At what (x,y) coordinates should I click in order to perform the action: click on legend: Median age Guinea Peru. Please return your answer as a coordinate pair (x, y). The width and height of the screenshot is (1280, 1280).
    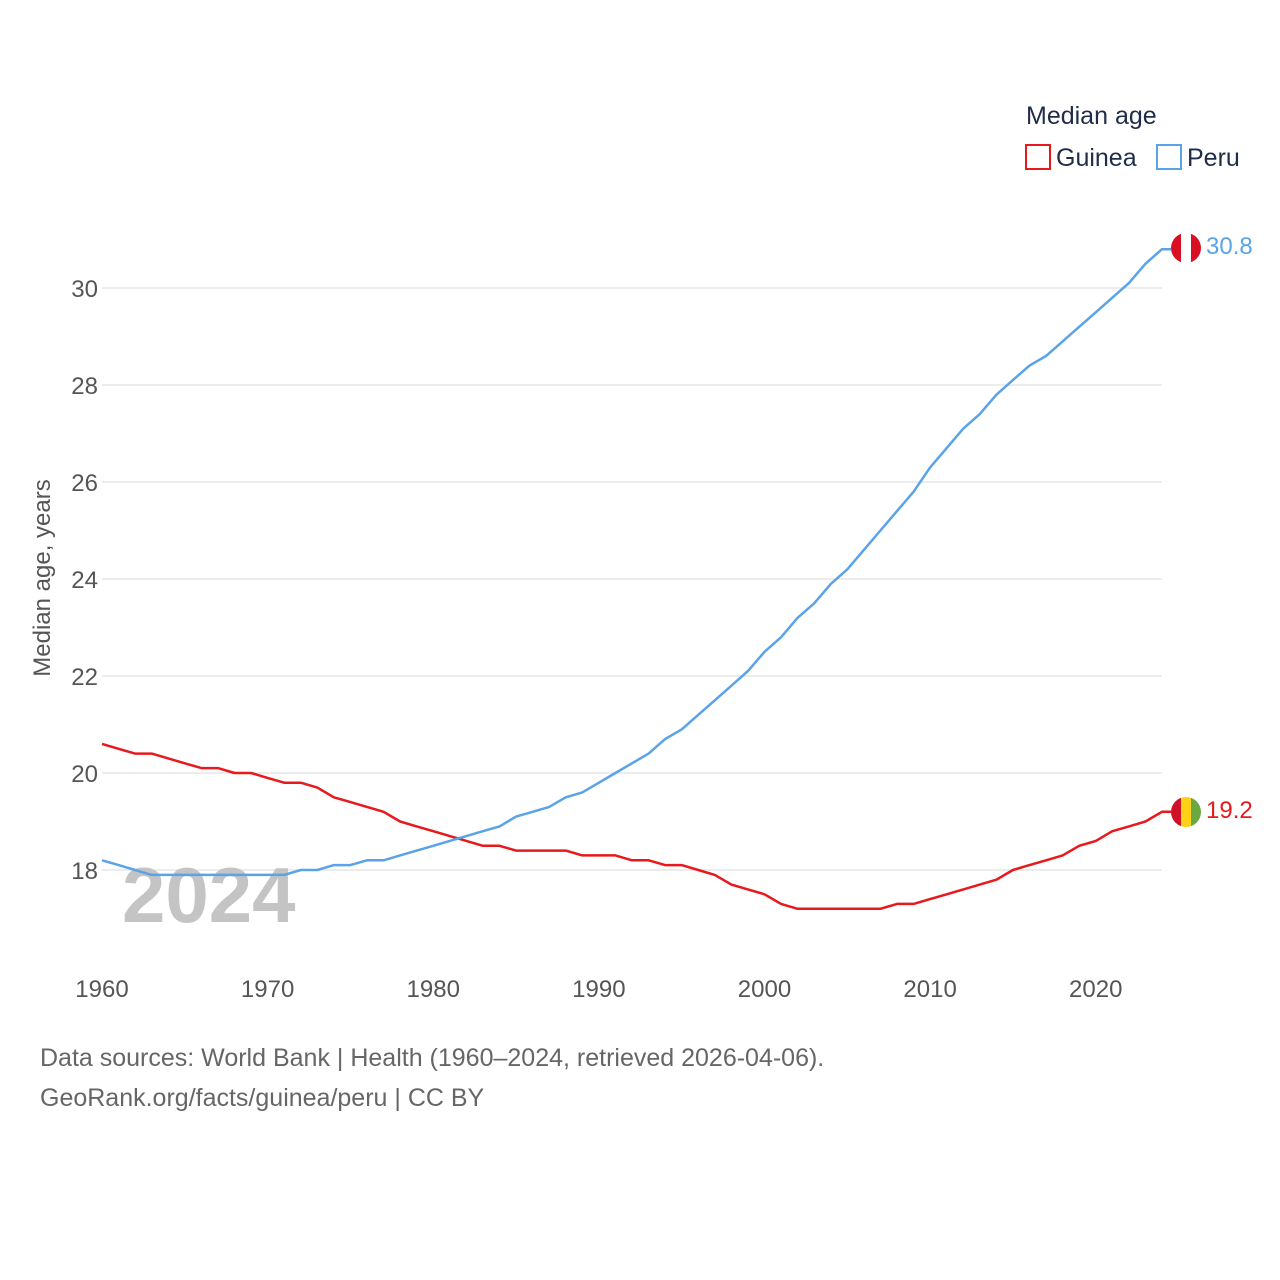
    Looking at the image, I should click on (1132, 137).